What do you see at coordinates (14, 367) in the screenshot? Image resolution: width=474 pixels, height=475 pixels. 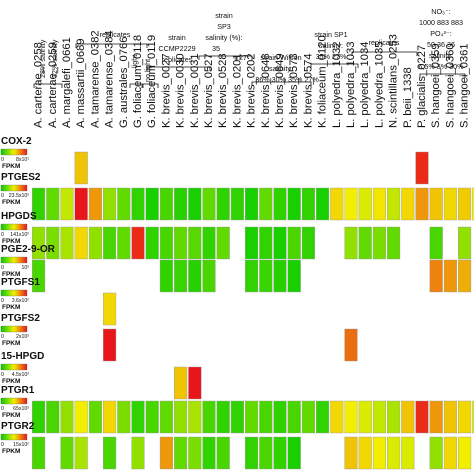 I see `color-scale-bar` at bounding box center [14, 367].